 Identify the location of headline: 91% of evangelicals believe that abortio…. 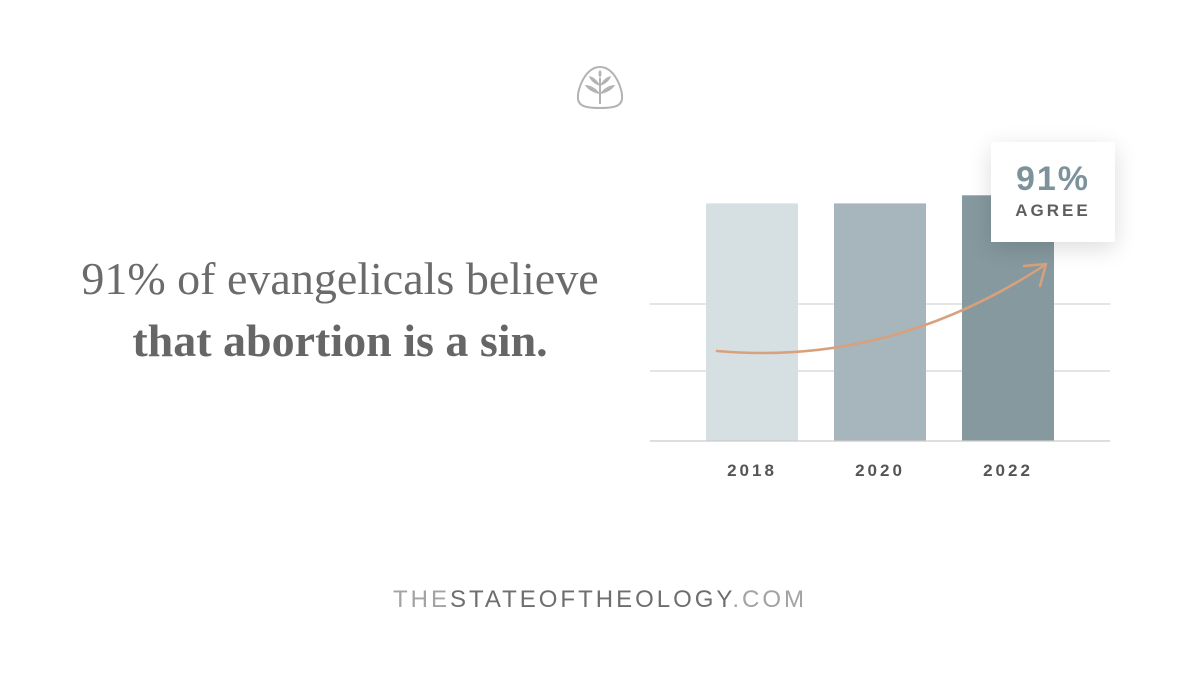
(340, 310).